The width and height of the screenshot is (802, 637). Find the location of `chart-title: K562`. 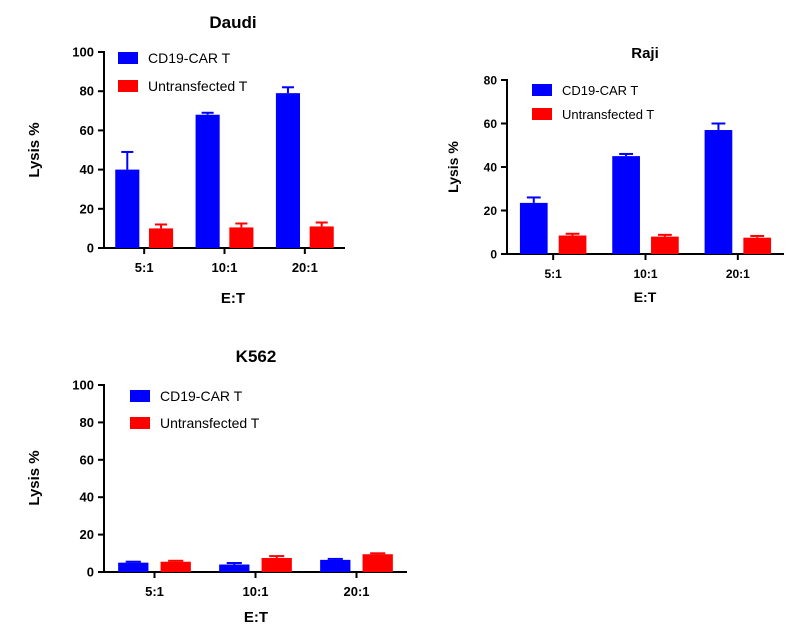

chart-title: K562 is located at coordinates (256, 356).